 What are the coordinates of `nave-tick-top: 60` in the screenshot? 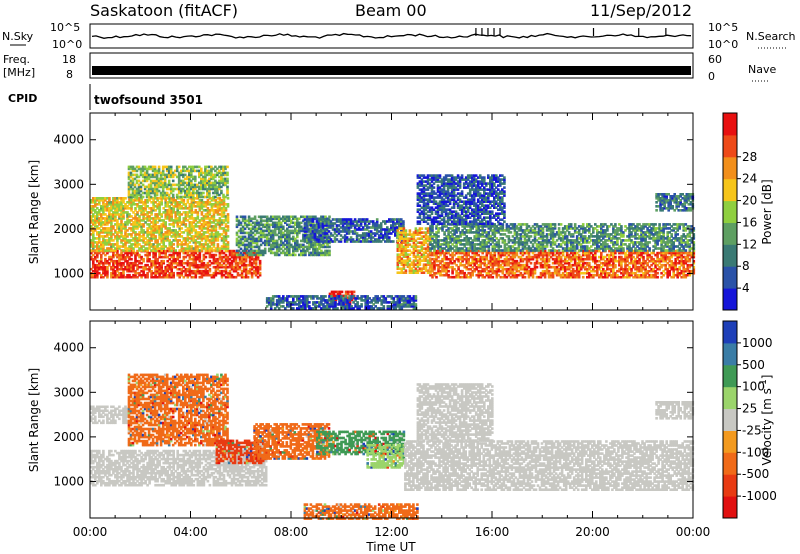 It's located at (715, 59).